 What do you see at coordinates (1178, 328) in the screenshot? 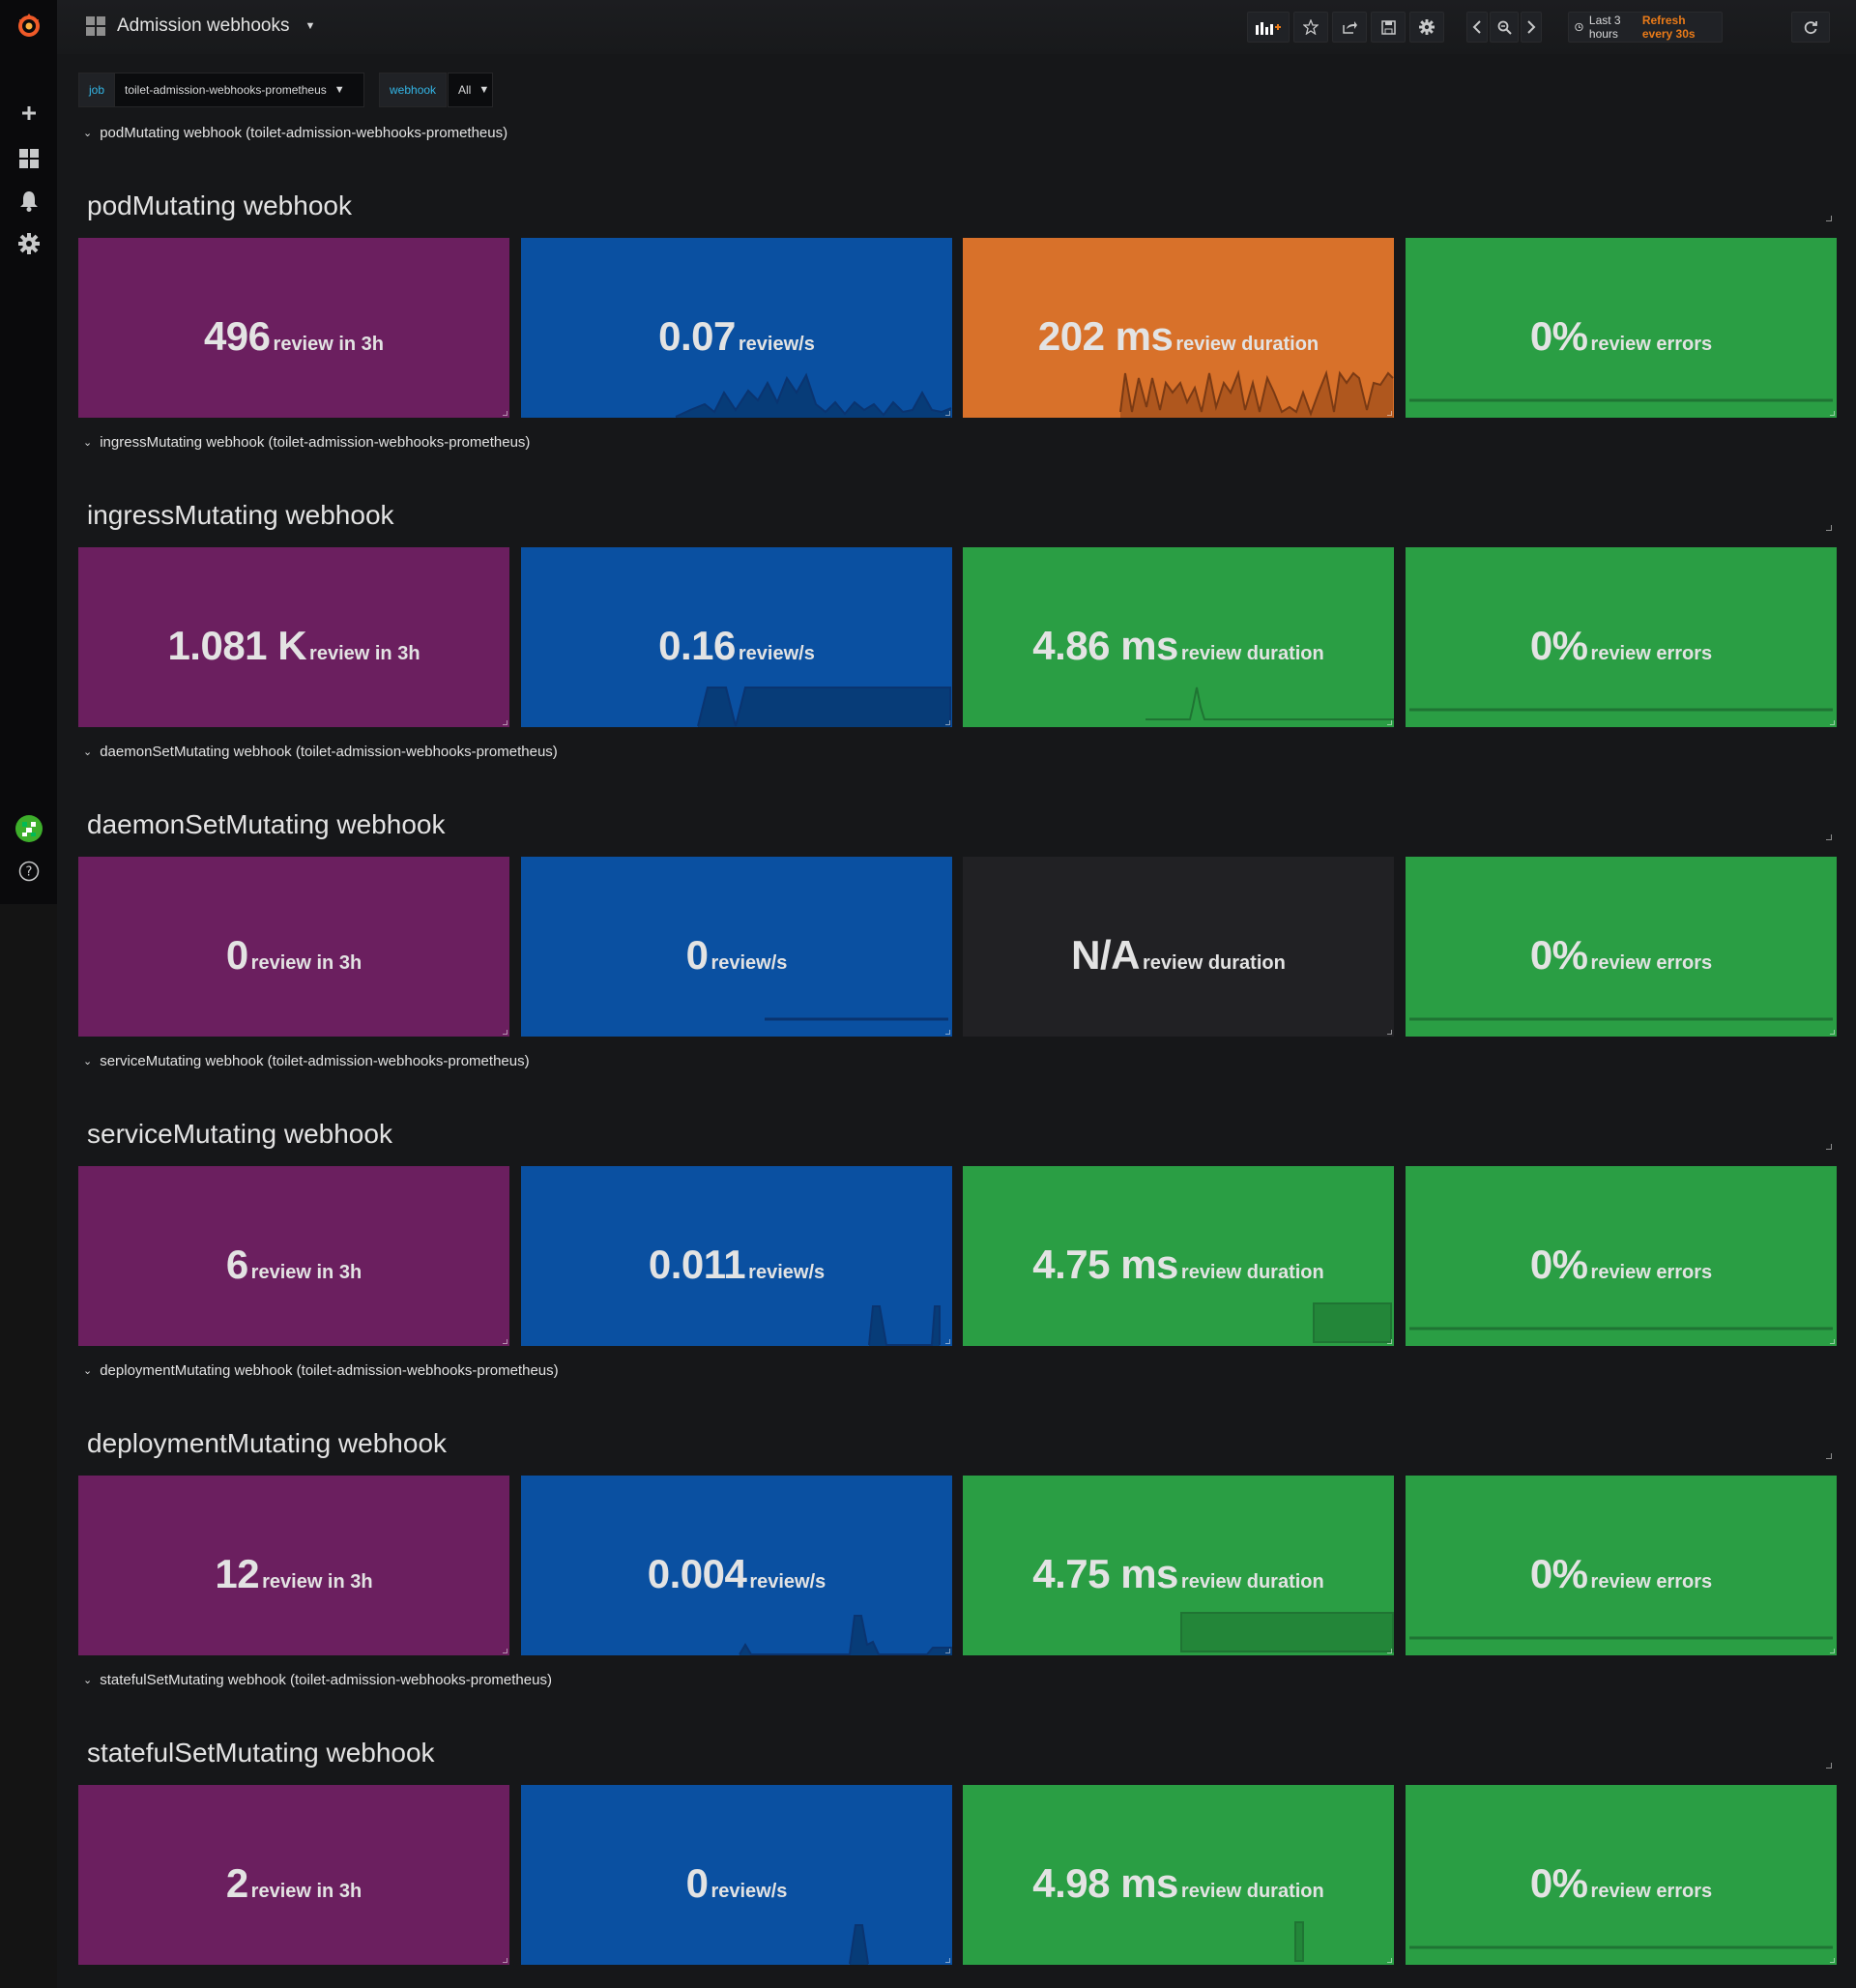
I see `singlestat-panel: 202 ms review duration` at bounding box center [1178, 328].